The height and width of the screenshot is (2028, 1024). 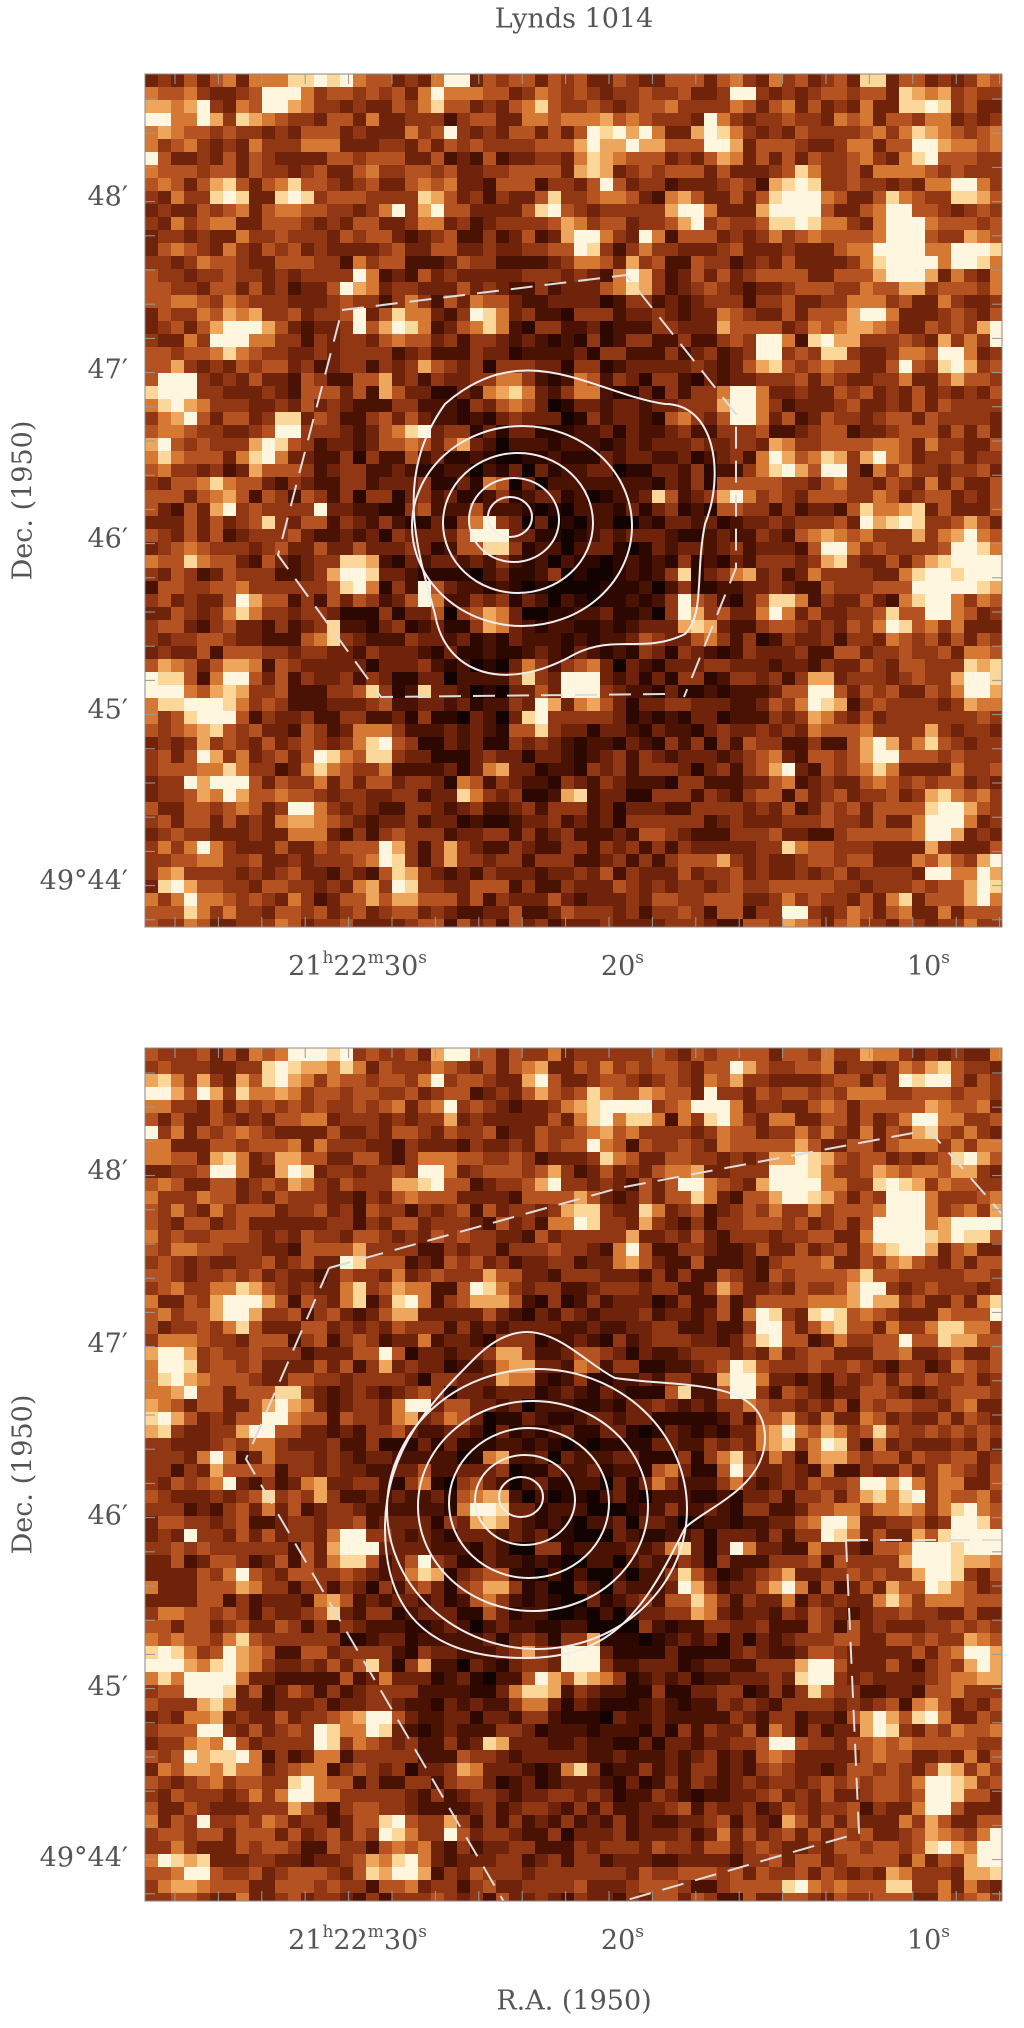 What do you see at coordinates (84, 881) in the screenshot?
I see `y-tick-label: 49°44′` at bounding box center [84, 881].